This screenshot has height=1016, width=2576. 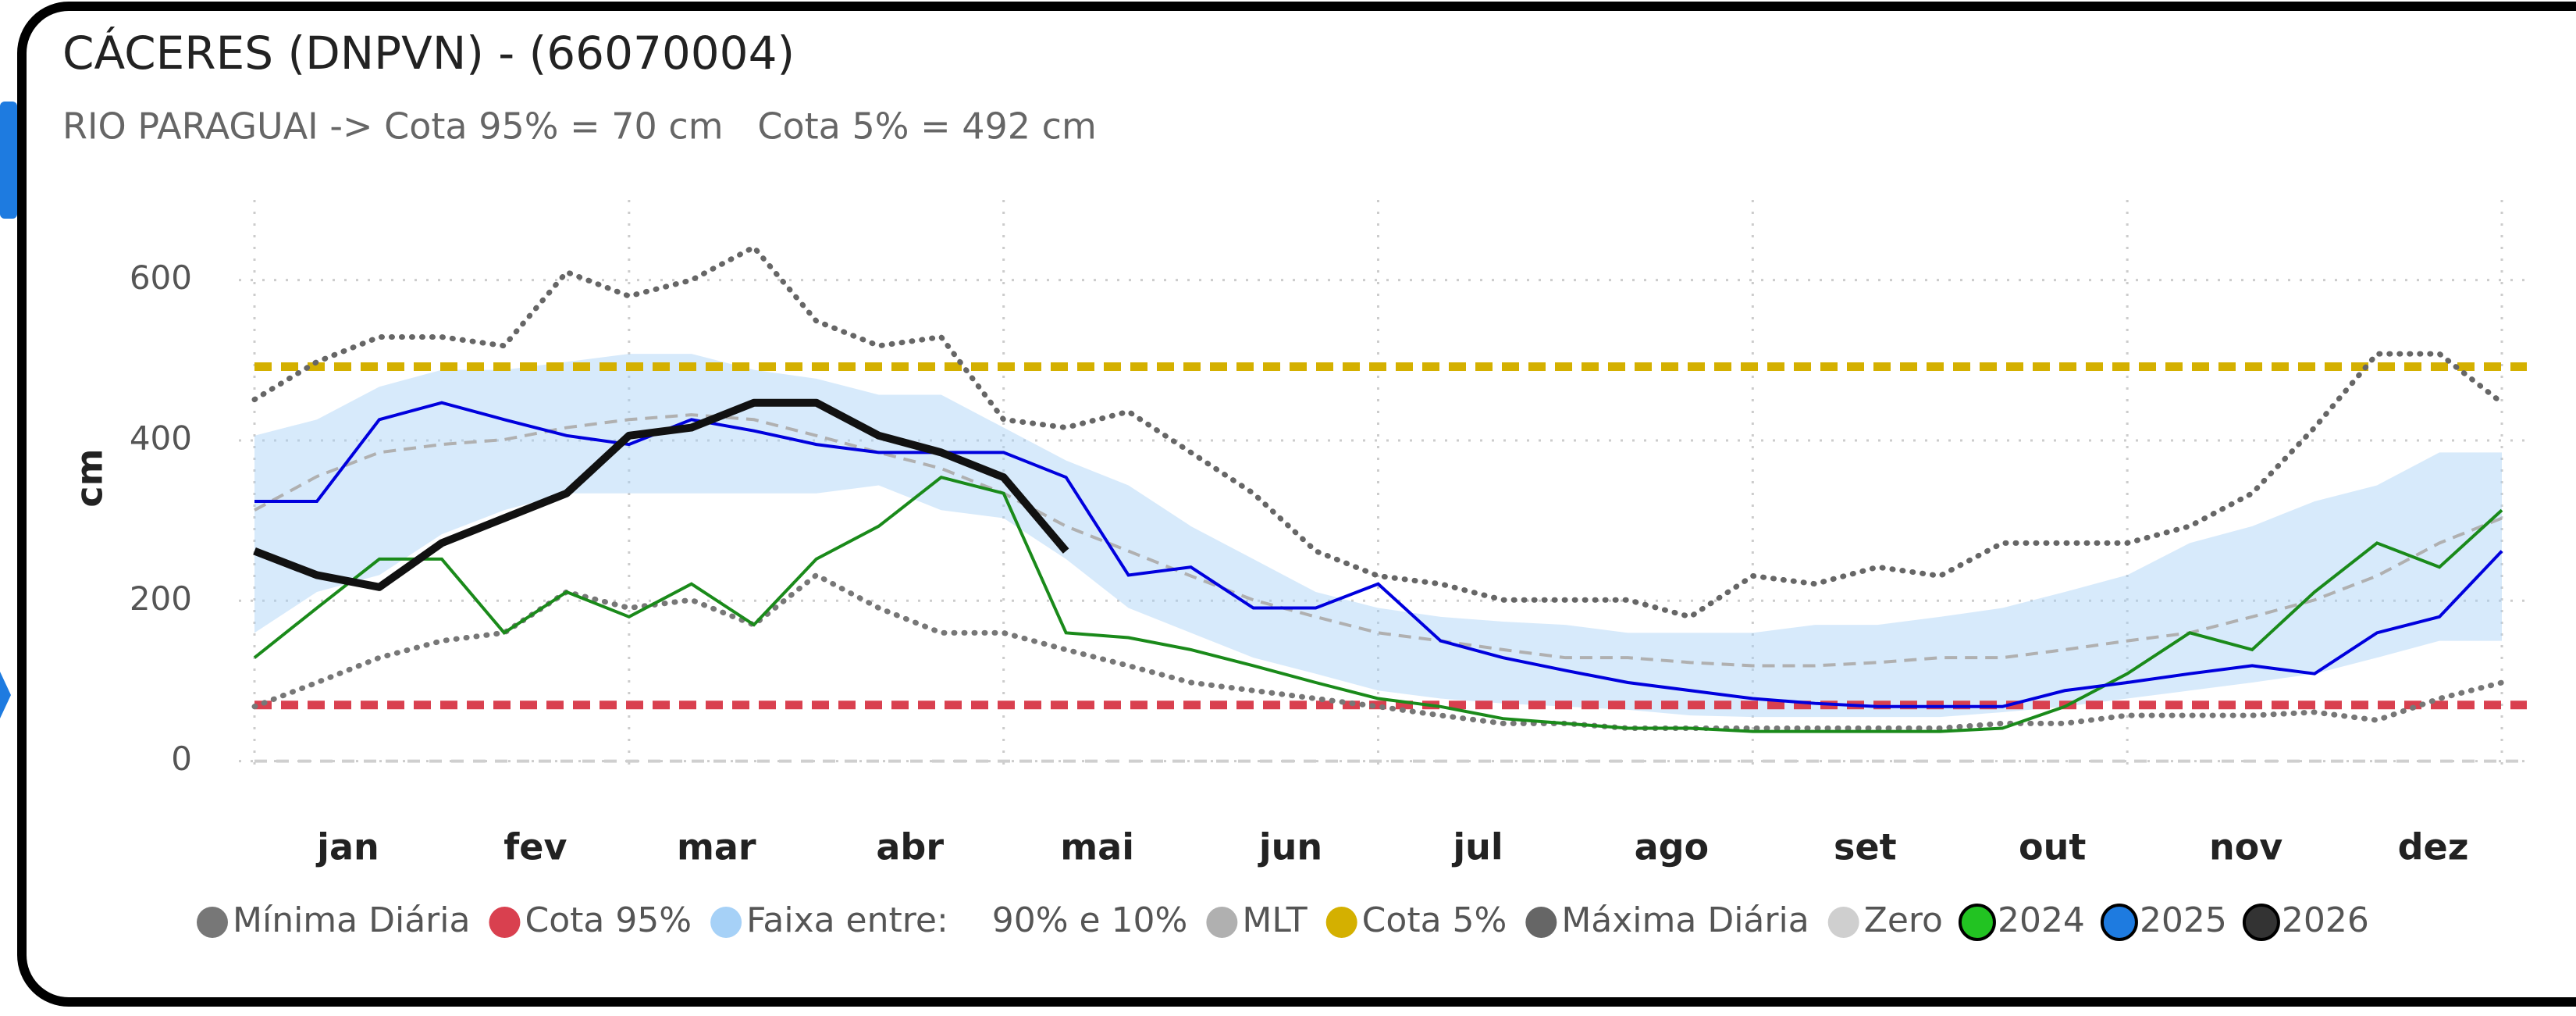 What do you see at coordinates (8, 160) in the screenshot?
I see `side-tab` at bounding box center [8, 160].